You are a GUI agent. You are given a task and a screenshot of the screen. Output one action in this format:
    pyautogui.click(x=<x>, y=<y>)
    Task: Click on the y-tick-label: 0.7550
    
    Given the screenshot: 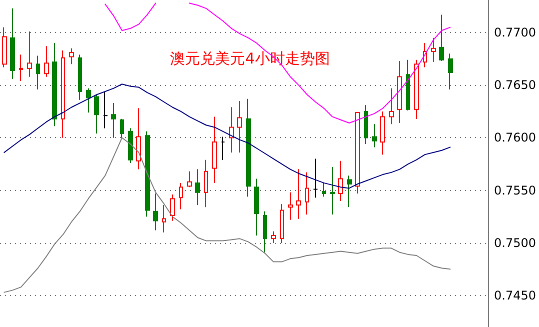 What is the action you would take?
    pyautogui.click(x=515, y=190)
    